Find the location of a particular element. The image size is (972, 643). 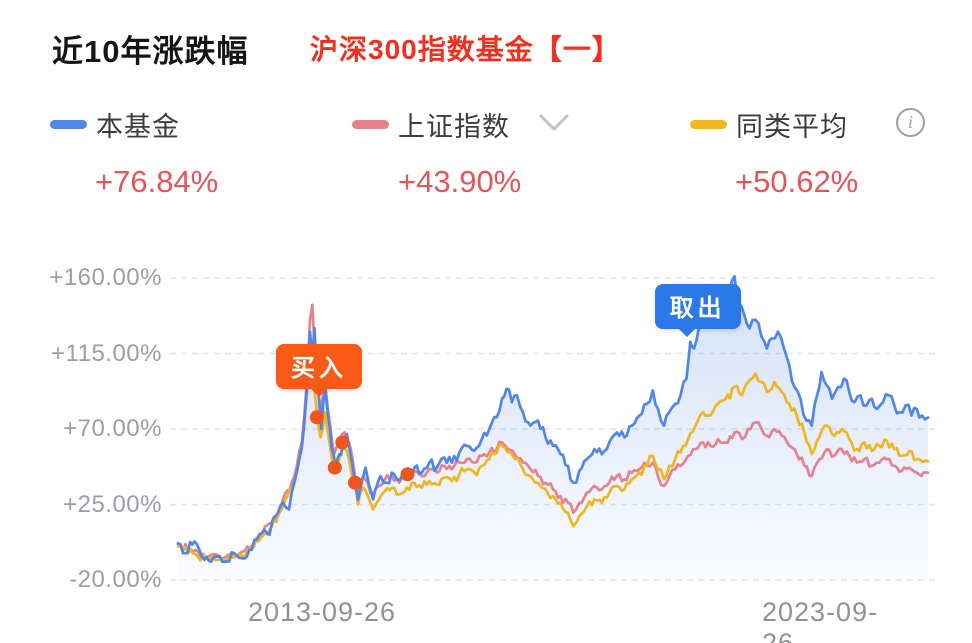

y-axis-tick-label: -20.00% is located at coordinates (115, 579).